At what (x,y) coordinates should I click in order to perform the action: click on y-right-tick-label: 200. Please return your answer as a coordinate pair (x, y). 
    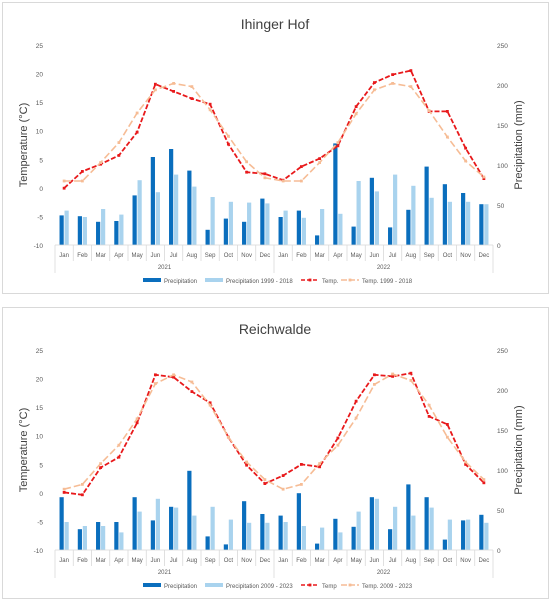
    Looking at the image, I should click on (502, 86).